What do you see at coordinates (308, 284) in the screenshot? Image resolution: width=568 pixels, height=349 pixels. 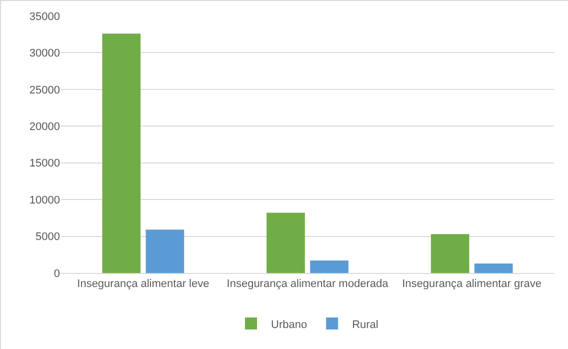 I see `x-tick-label: Insegurança alimentar moderada` at bounding box center [308, 284].